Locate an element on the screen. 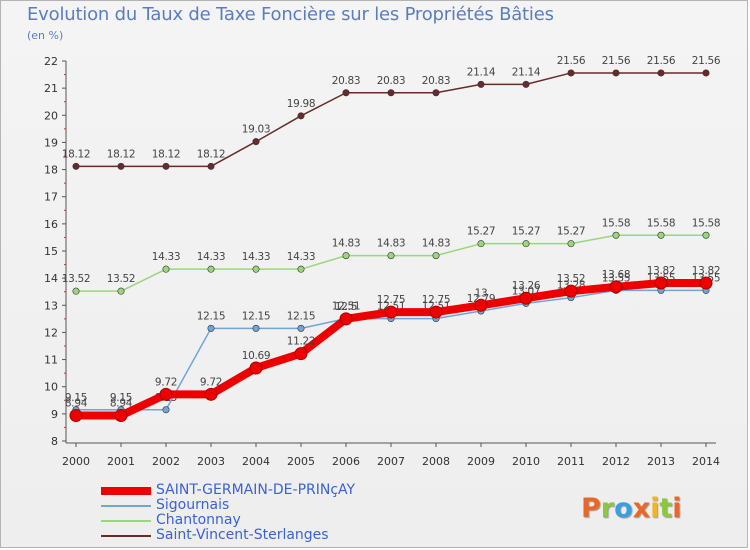 The width and height of the screenshot is (750, 550). data-label: 12.51 is located at coordinates (346, 307).